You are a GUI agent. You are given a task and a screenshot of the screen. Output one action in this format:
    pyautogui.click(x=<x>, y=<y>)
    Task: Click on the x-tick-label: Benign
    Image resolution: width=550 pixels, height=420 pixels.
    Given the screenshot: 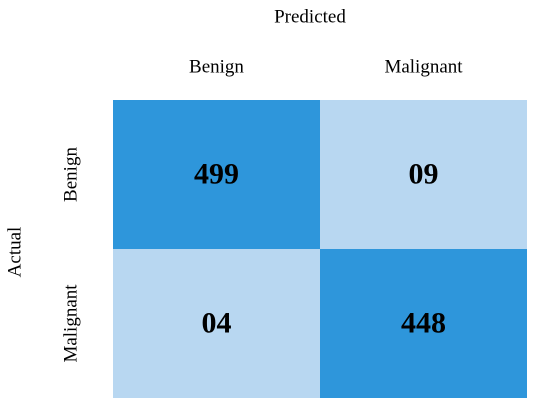 What is the action you would take?
    pyautogui.click(x=216, y=66)
    